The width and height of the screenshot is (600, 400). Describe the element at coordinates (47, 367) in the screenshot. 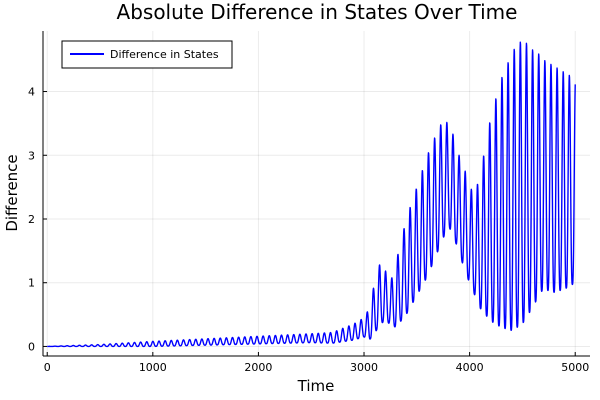

I see `x-tick-label: 0` at that location.